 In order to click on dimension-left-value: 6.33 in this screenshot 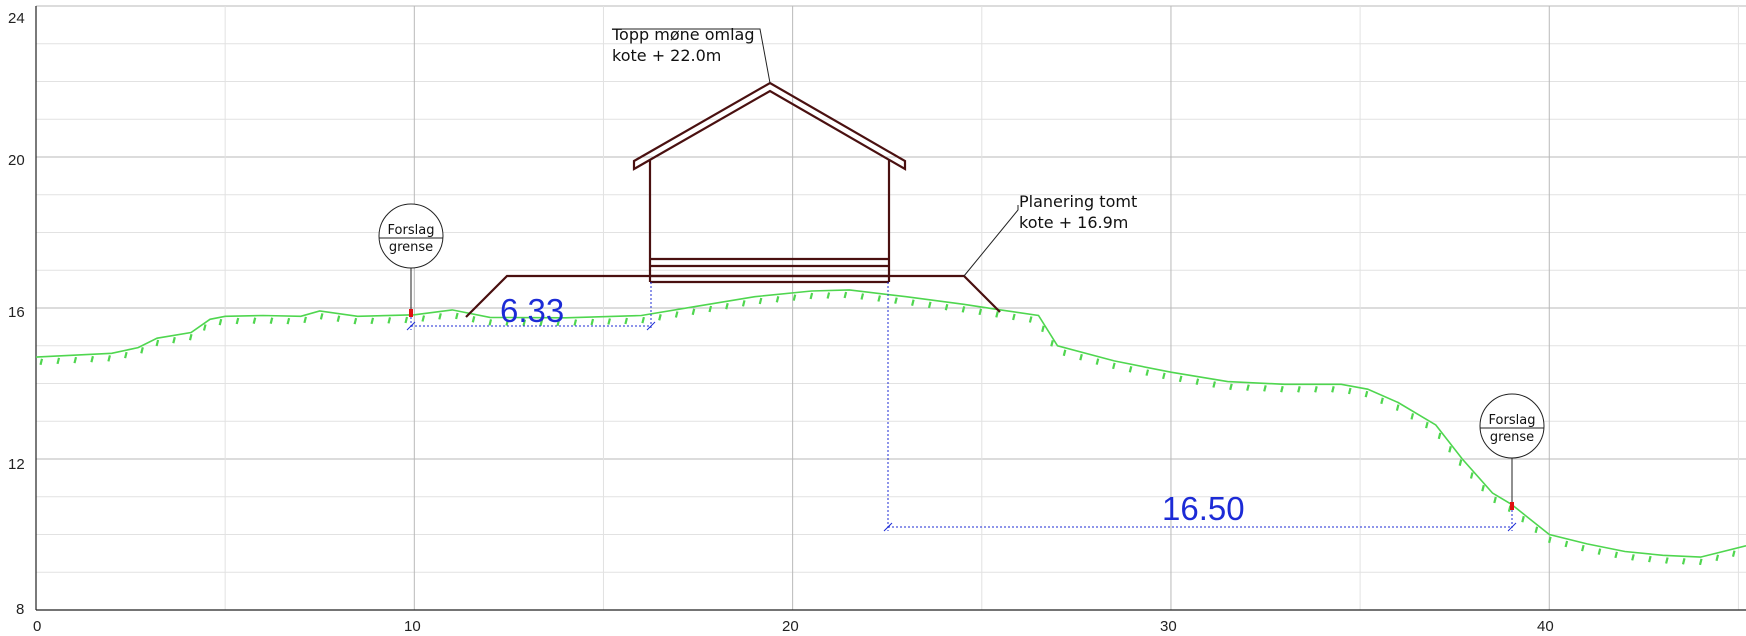, I will do `click(532, 310)`.